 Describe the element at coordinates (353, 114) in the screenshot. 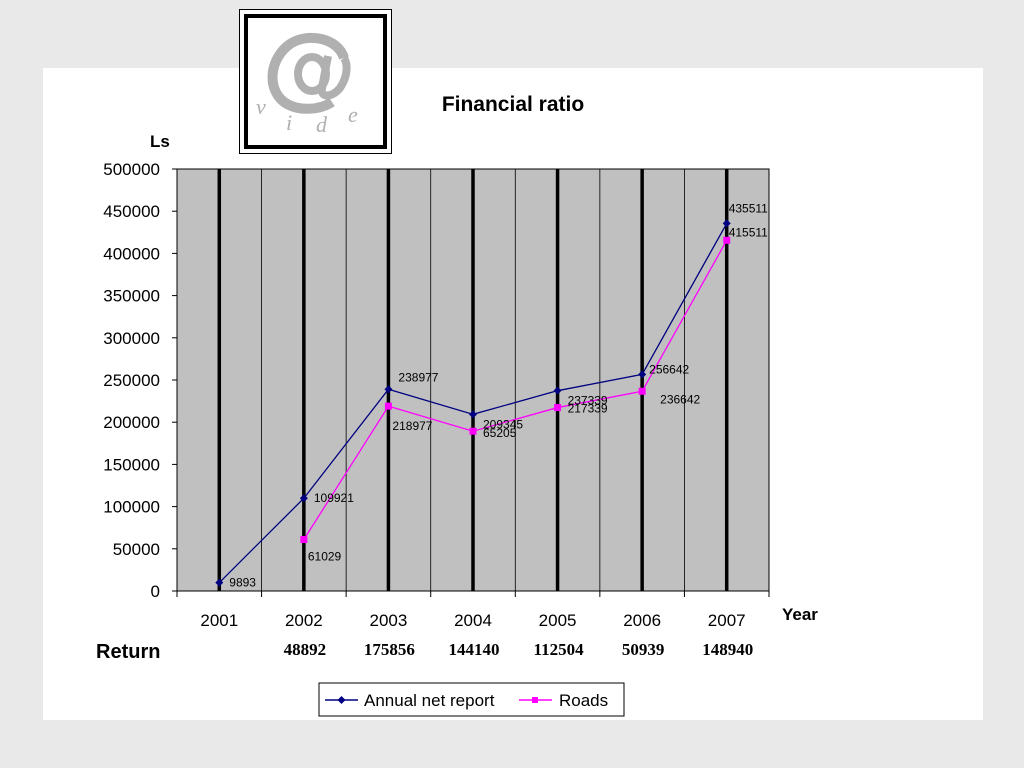

I see `svg-text: e` at that location.